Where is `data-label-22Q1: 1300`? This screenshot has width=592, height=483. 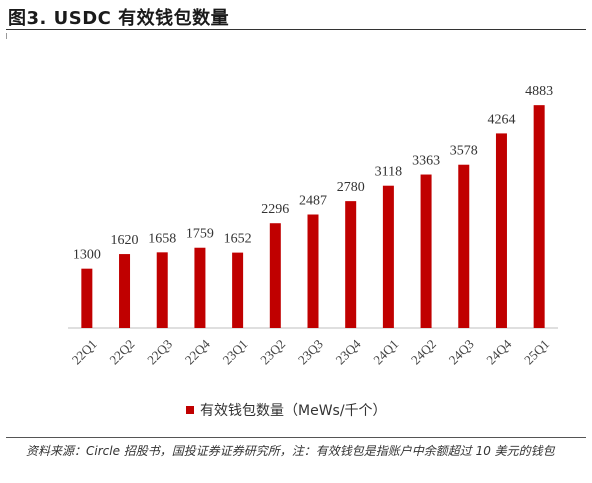 data-label-22Q1: 1300 is located at coordinates (87, 255).